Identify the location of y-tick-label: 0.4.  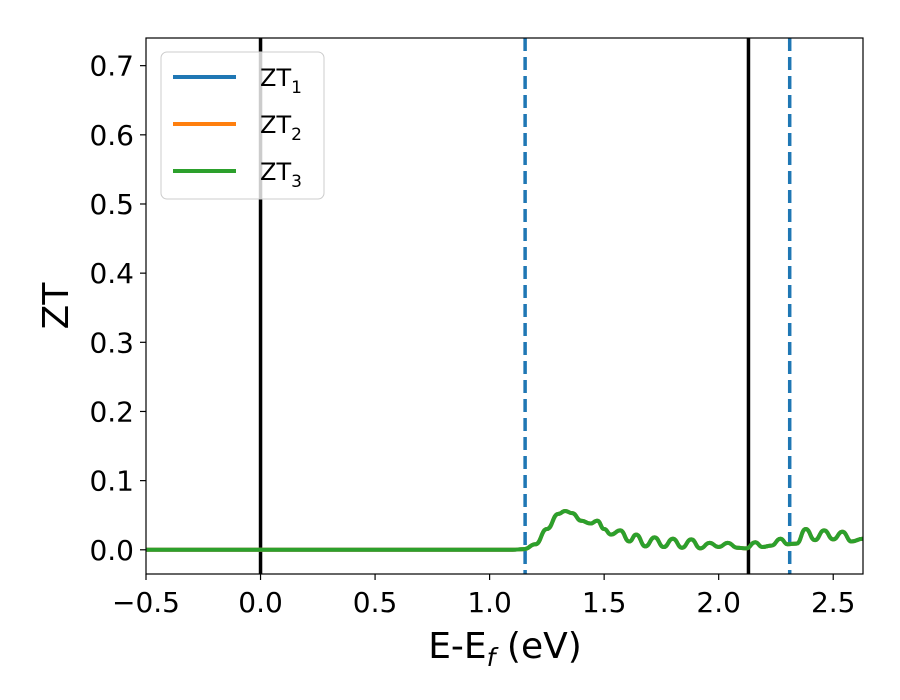
(111, 273).